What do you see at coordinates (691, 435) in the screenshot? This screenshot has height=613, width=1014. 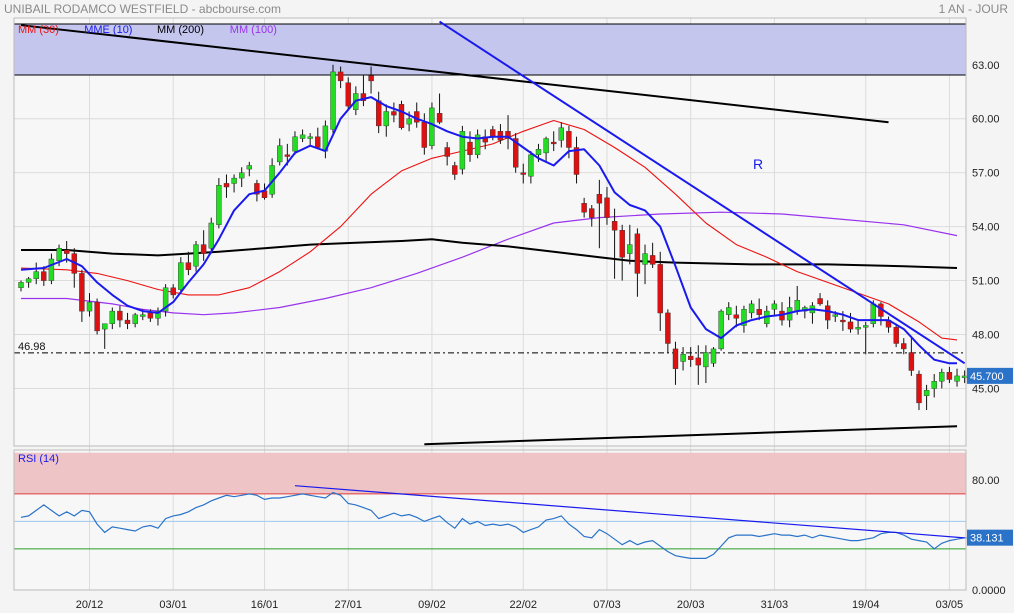 I see `trendline` at bounding box center [691, 435].